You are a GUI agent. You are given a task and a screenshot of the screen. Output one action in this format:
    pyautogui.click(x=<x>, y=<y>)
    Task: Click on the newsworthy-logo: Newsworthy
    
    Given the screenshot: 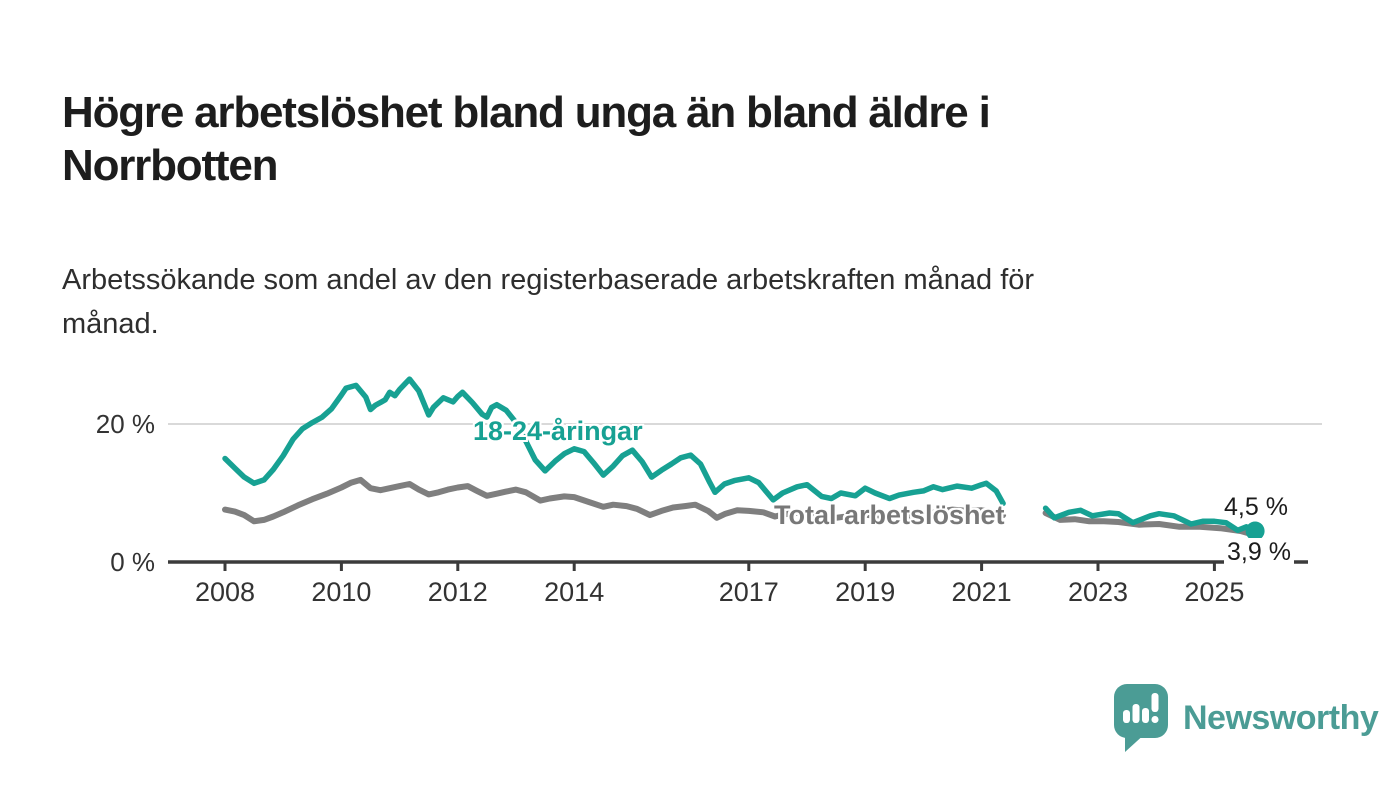 What is the action you would take?
    pyautogui.click(x=1246, y=718)
    